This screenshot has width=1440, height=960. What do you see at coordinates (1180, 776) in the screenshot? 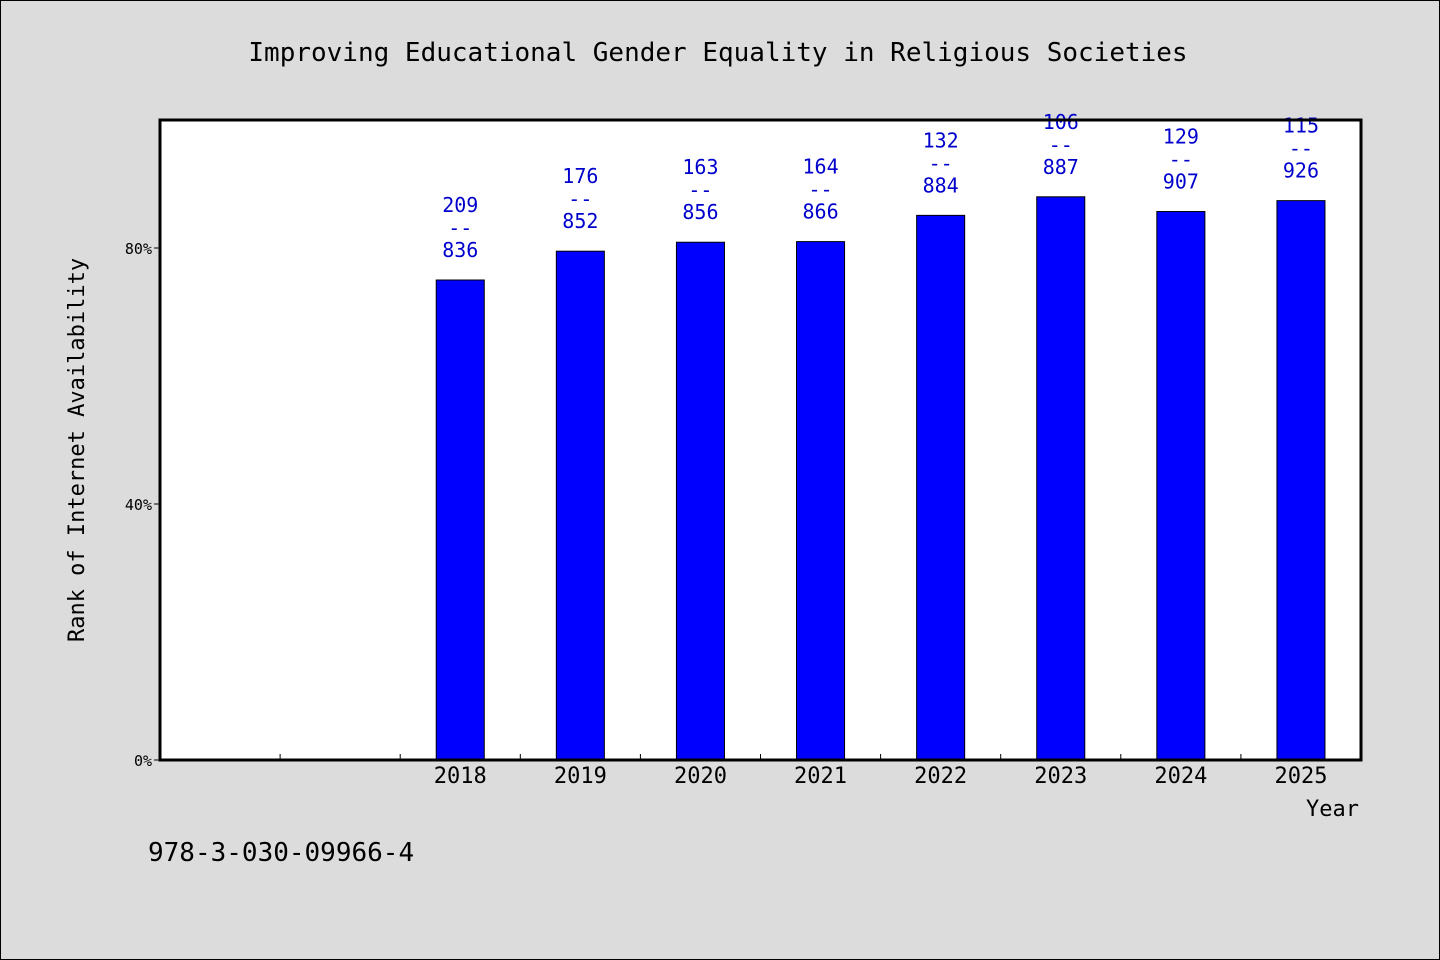
I see `x-tick-label: 2024` at bounding box center [1180, 776].